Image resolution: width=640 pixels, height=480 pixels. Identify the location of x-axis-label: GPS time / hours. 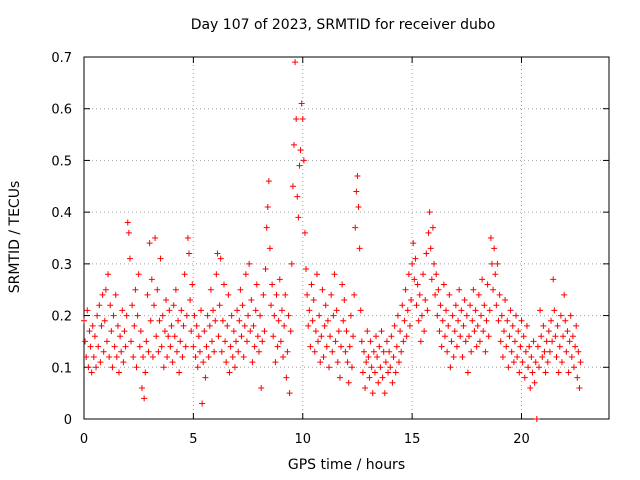
(346, 465).